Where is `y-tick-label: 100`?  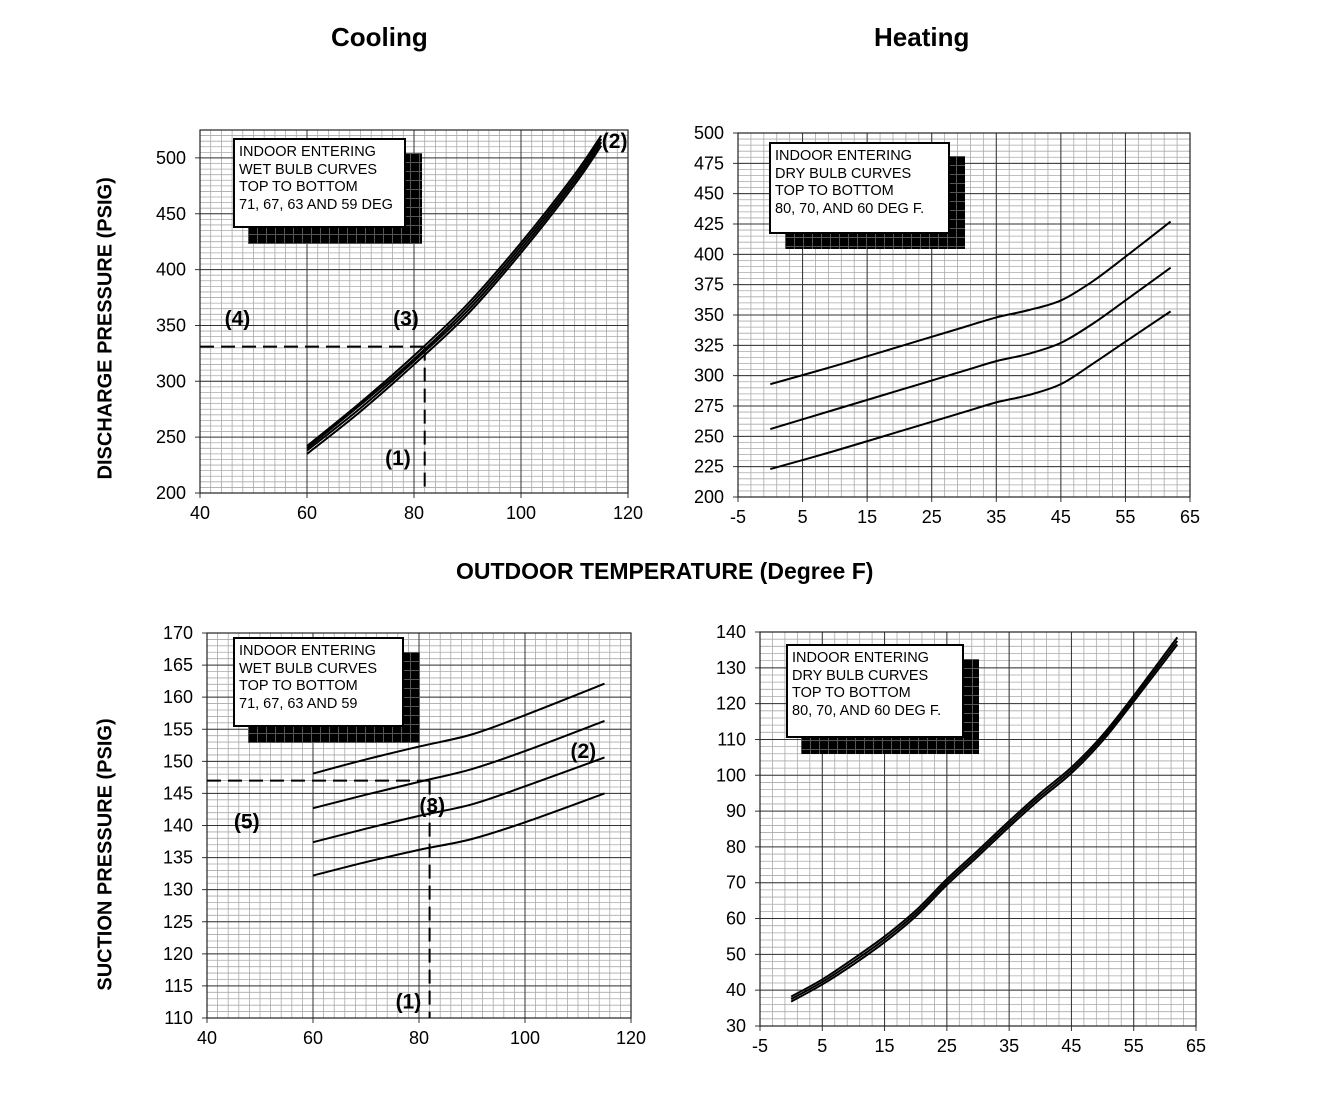 y-tick-label: 100 is located at coordinates (731, 775).